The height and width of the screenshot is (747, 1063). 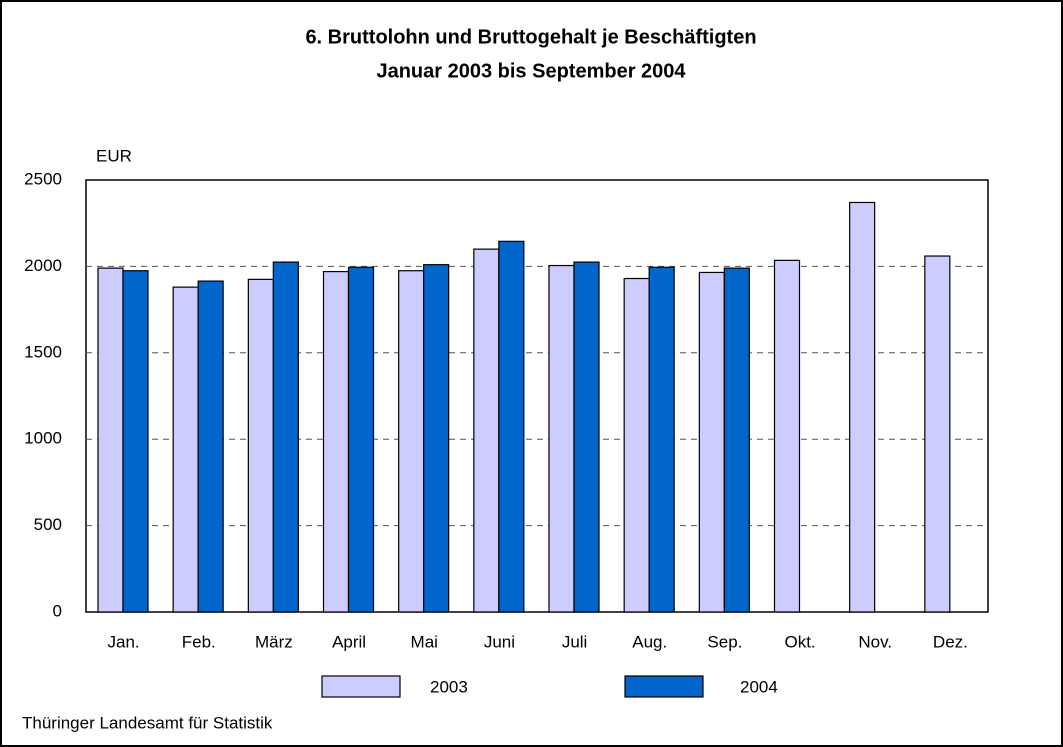 I want to click on y-tick-label: 2000, so click(x=43, y=265).